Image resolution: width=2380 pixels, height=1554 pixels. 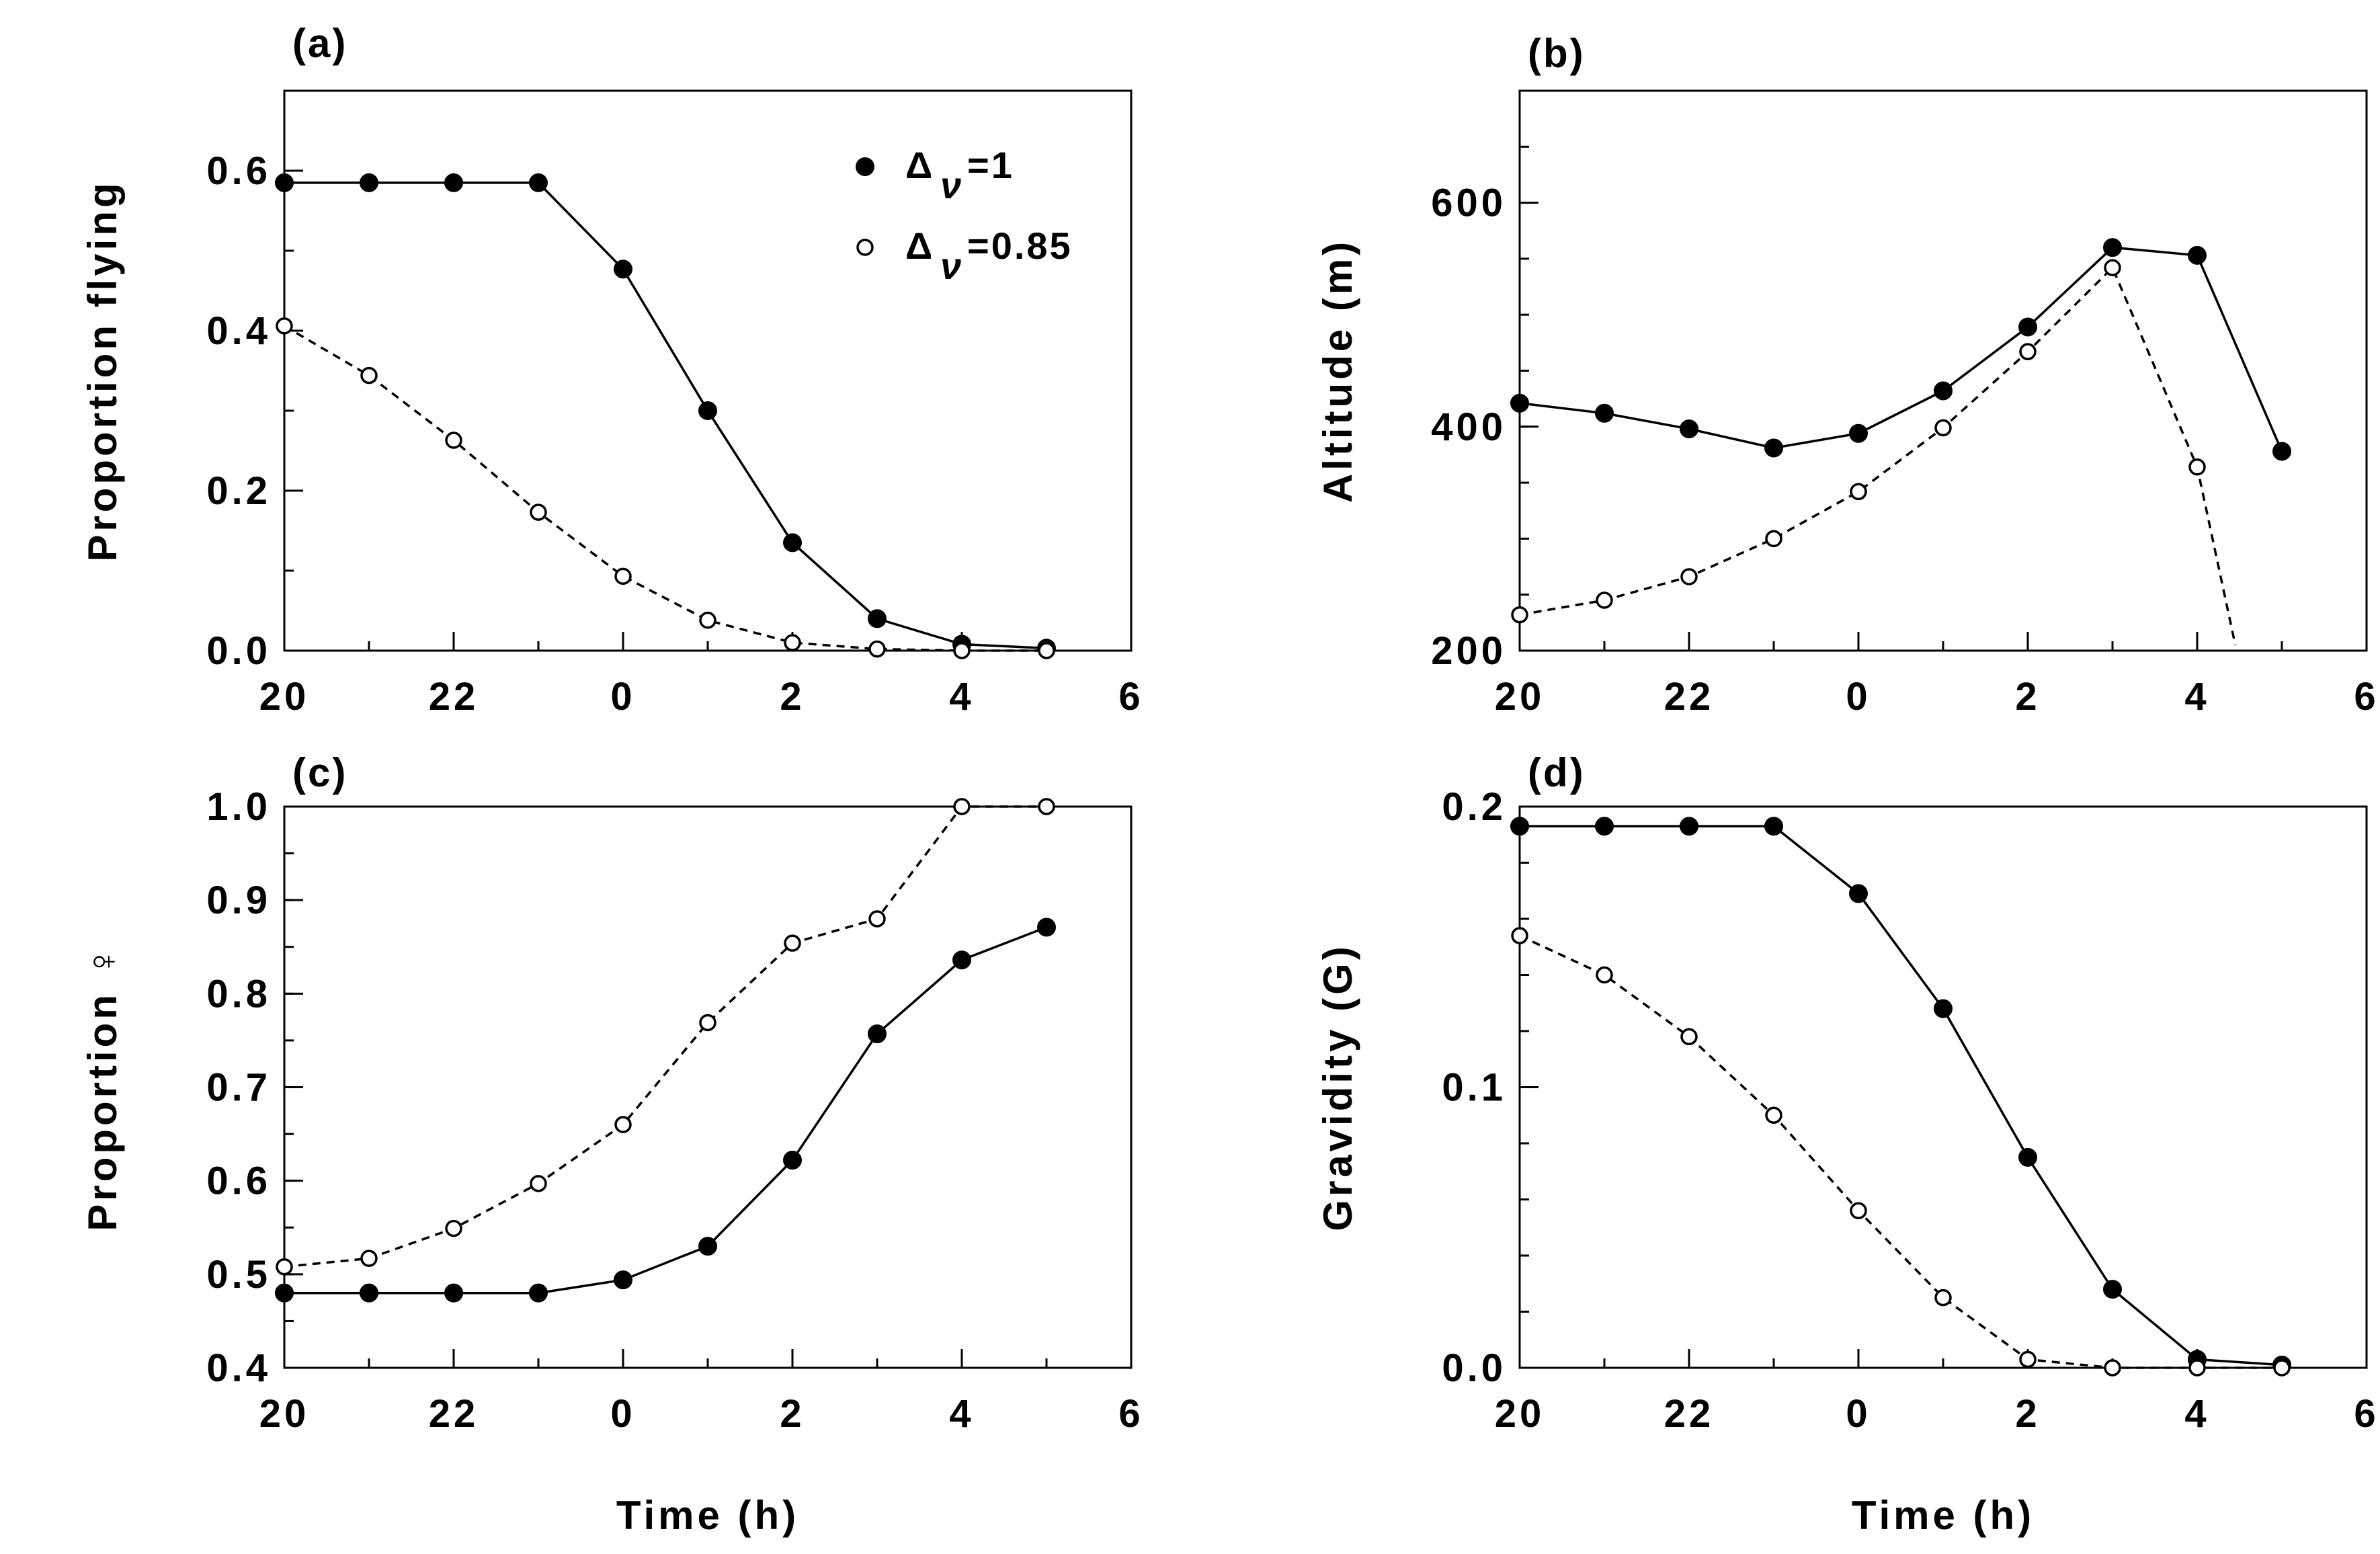 I want to click on x-tick-label: 0, so click(x=1858, y=697).